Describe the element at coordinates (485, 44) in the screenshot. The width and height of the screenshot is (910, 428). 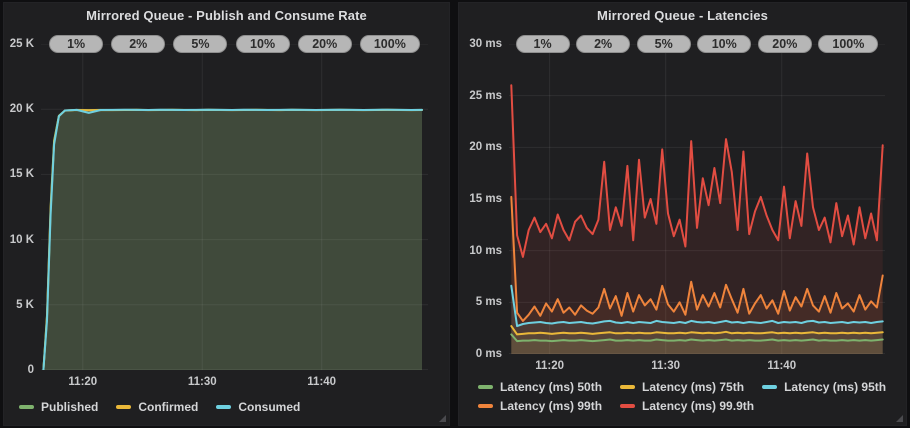
I see `y-axis-tick-label: 30 ms` at that location.